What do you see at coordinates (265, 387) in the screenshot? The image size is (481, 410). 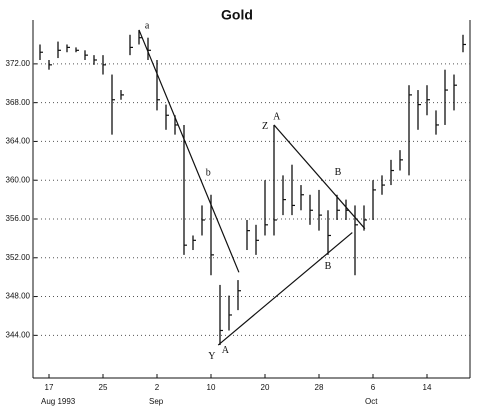 I see `x-tick-label: 20` at bounding box center [265, 387].